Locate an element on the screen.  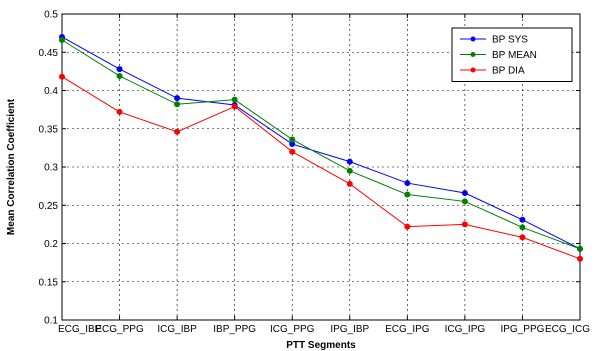
legend: BP SYS BP MEAN BP DIA is located at coordinates (512, 54).